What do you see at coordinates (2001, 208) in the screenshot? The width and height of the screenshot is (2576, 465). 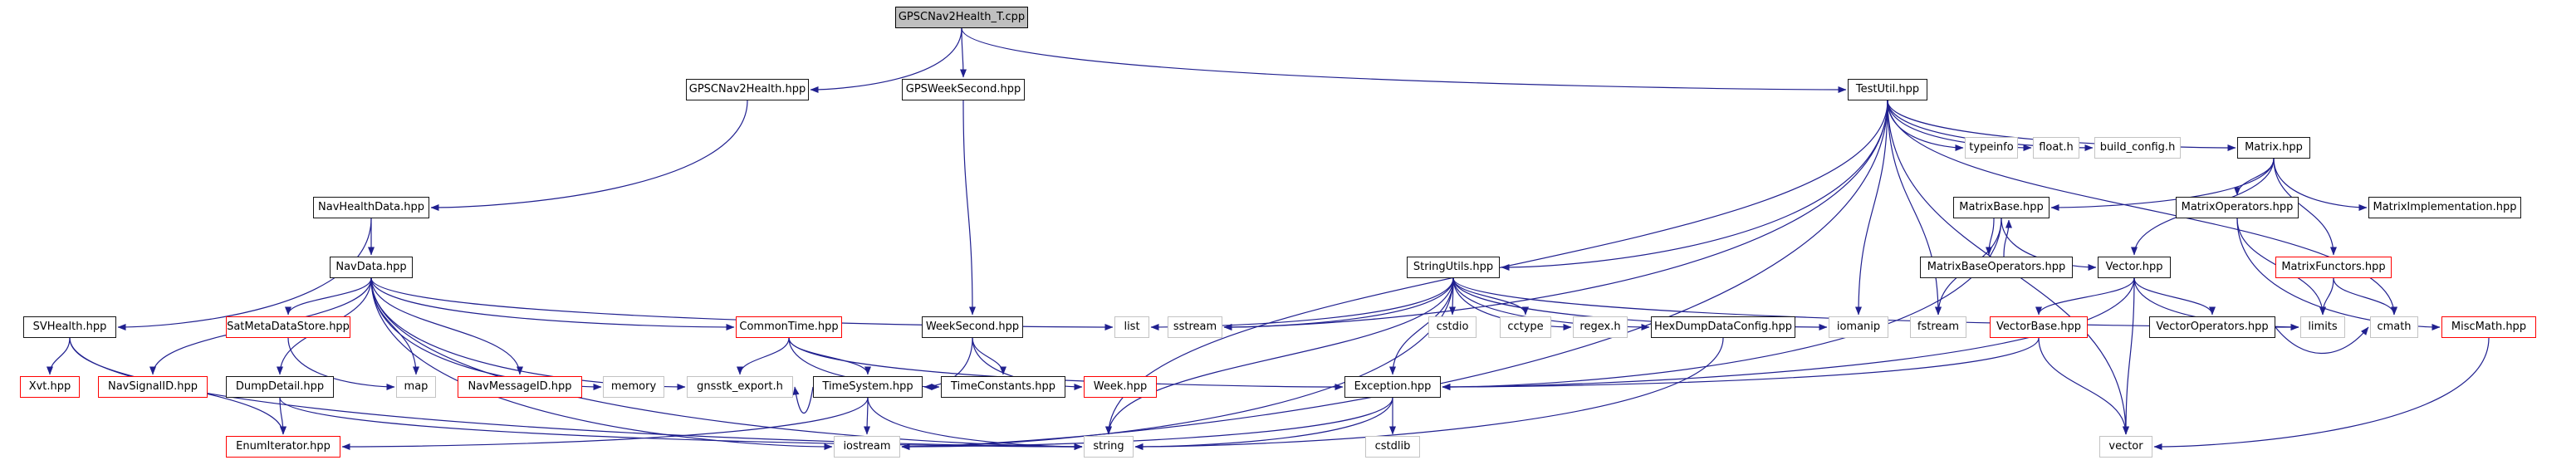 I see `graph-node-matrixbase: MatrixBase.hpp` at bounding box center [2001, 208].